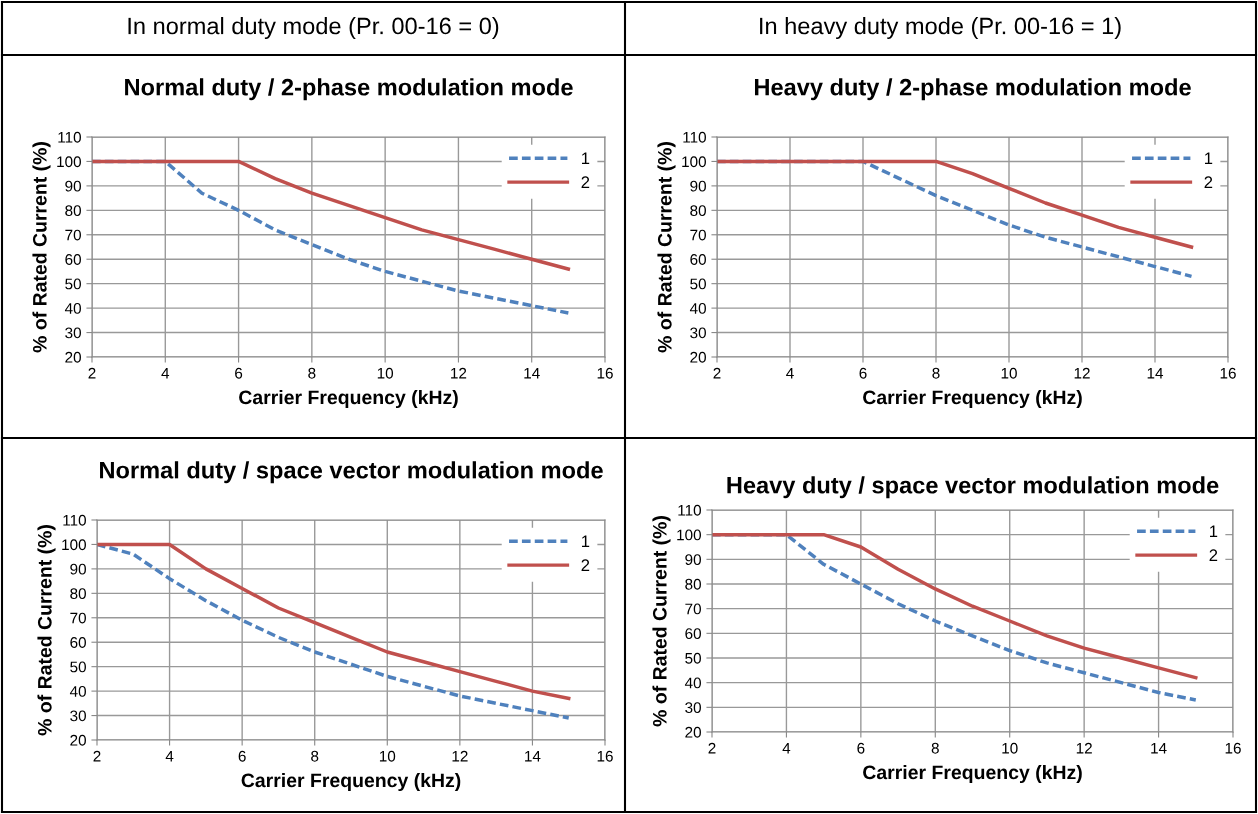  Describe the element at coordinates (313, 28) in the screenshot. I see `text: In normal duty mode (Pr. 00-16 = 0)` at that location.